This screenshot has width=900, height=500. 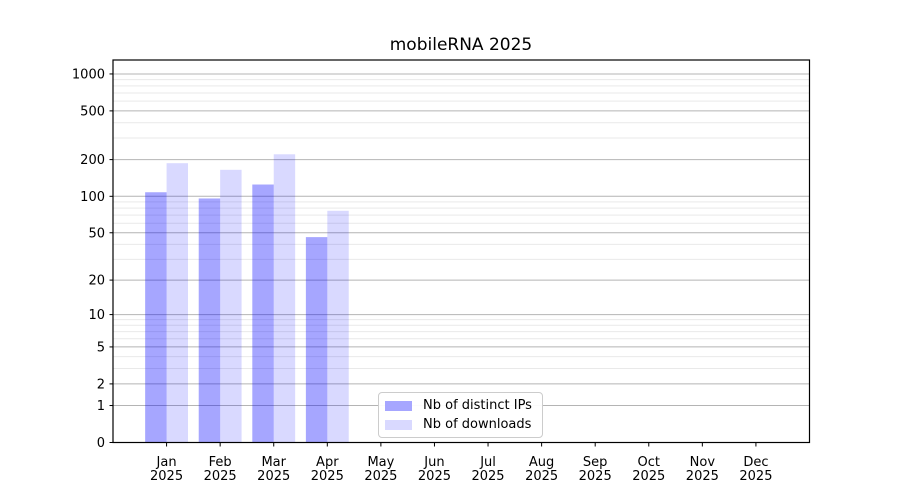 I want to click on bar-downloads-mar, so click(x=284, y=298).